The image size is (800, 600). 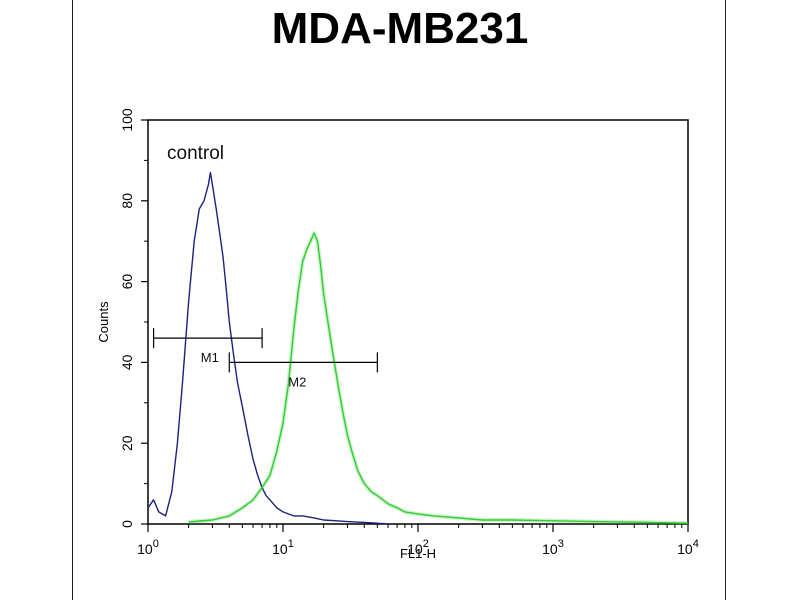 I want to click on marker-m2: M2, so click(x=303, y=370).